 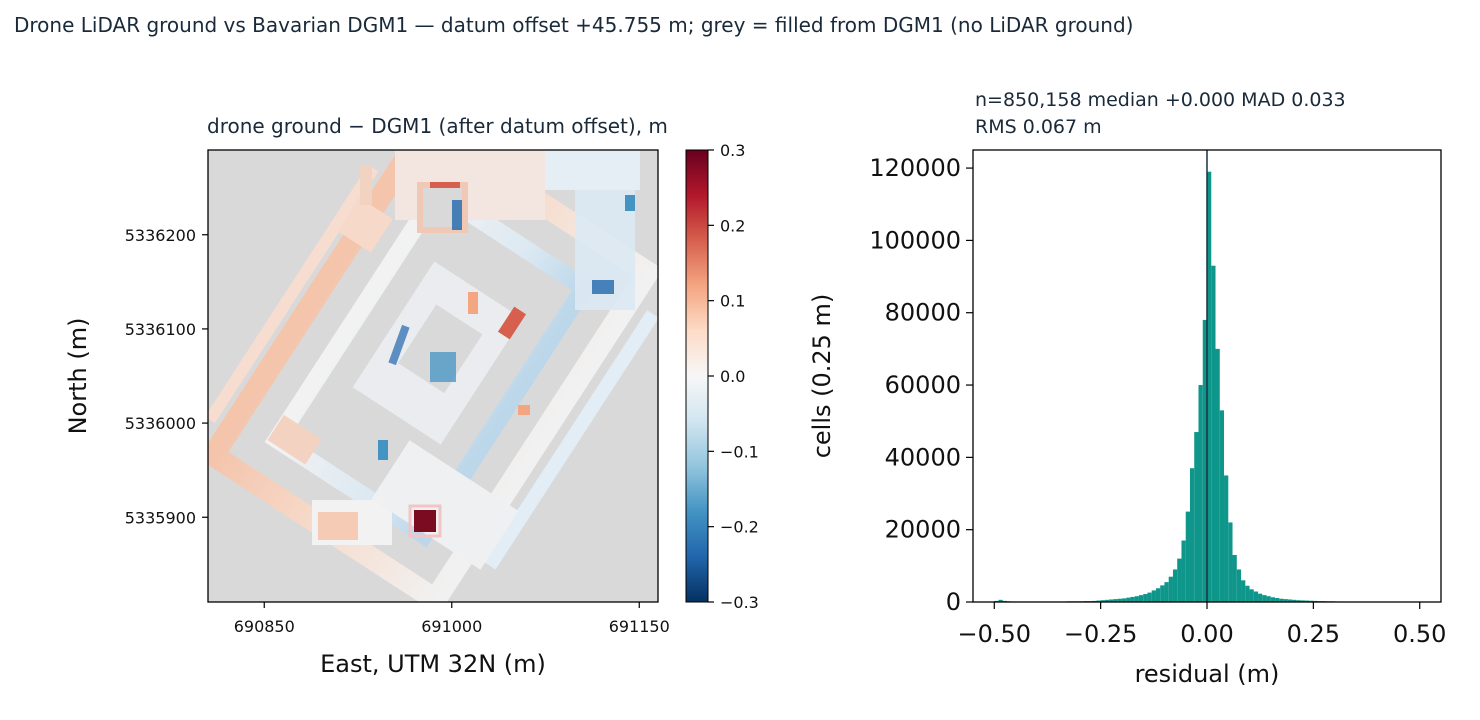 What do you see at coordinates (732, 225) in the screenshot?
I see `colorbar-tick-label: 0.2` at bounding box center [732, 225].